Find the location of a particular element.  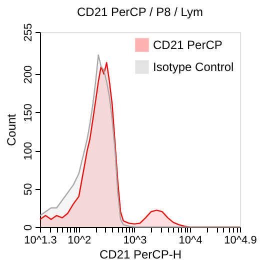

y-axis-title: Count is located at coordinates (11, 129).